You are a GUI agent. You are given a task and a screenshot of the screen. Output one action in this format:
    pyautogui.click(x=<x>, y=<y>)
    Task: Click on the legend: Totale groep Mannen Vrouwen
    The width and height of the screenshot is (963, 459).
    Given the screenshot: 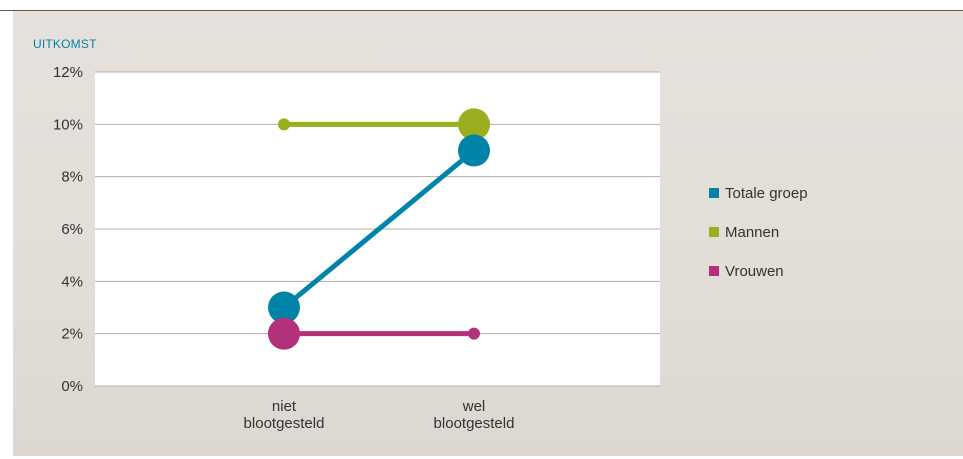 What is the action you would take?
    pyautogui.click(x=758, y=241)
    